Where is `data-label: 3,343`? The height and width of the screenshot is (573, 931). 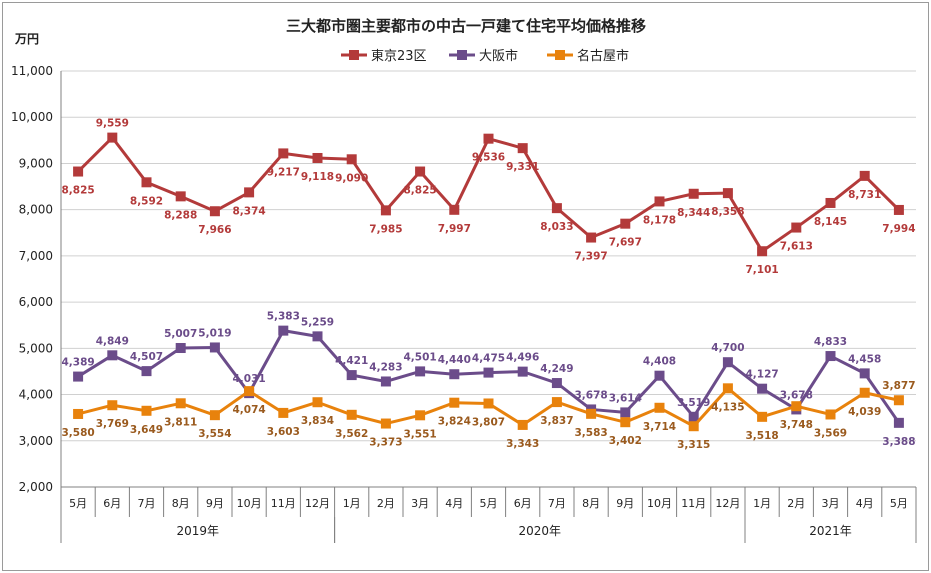
data-label: 3,343 is located at coordinates (522, 444).